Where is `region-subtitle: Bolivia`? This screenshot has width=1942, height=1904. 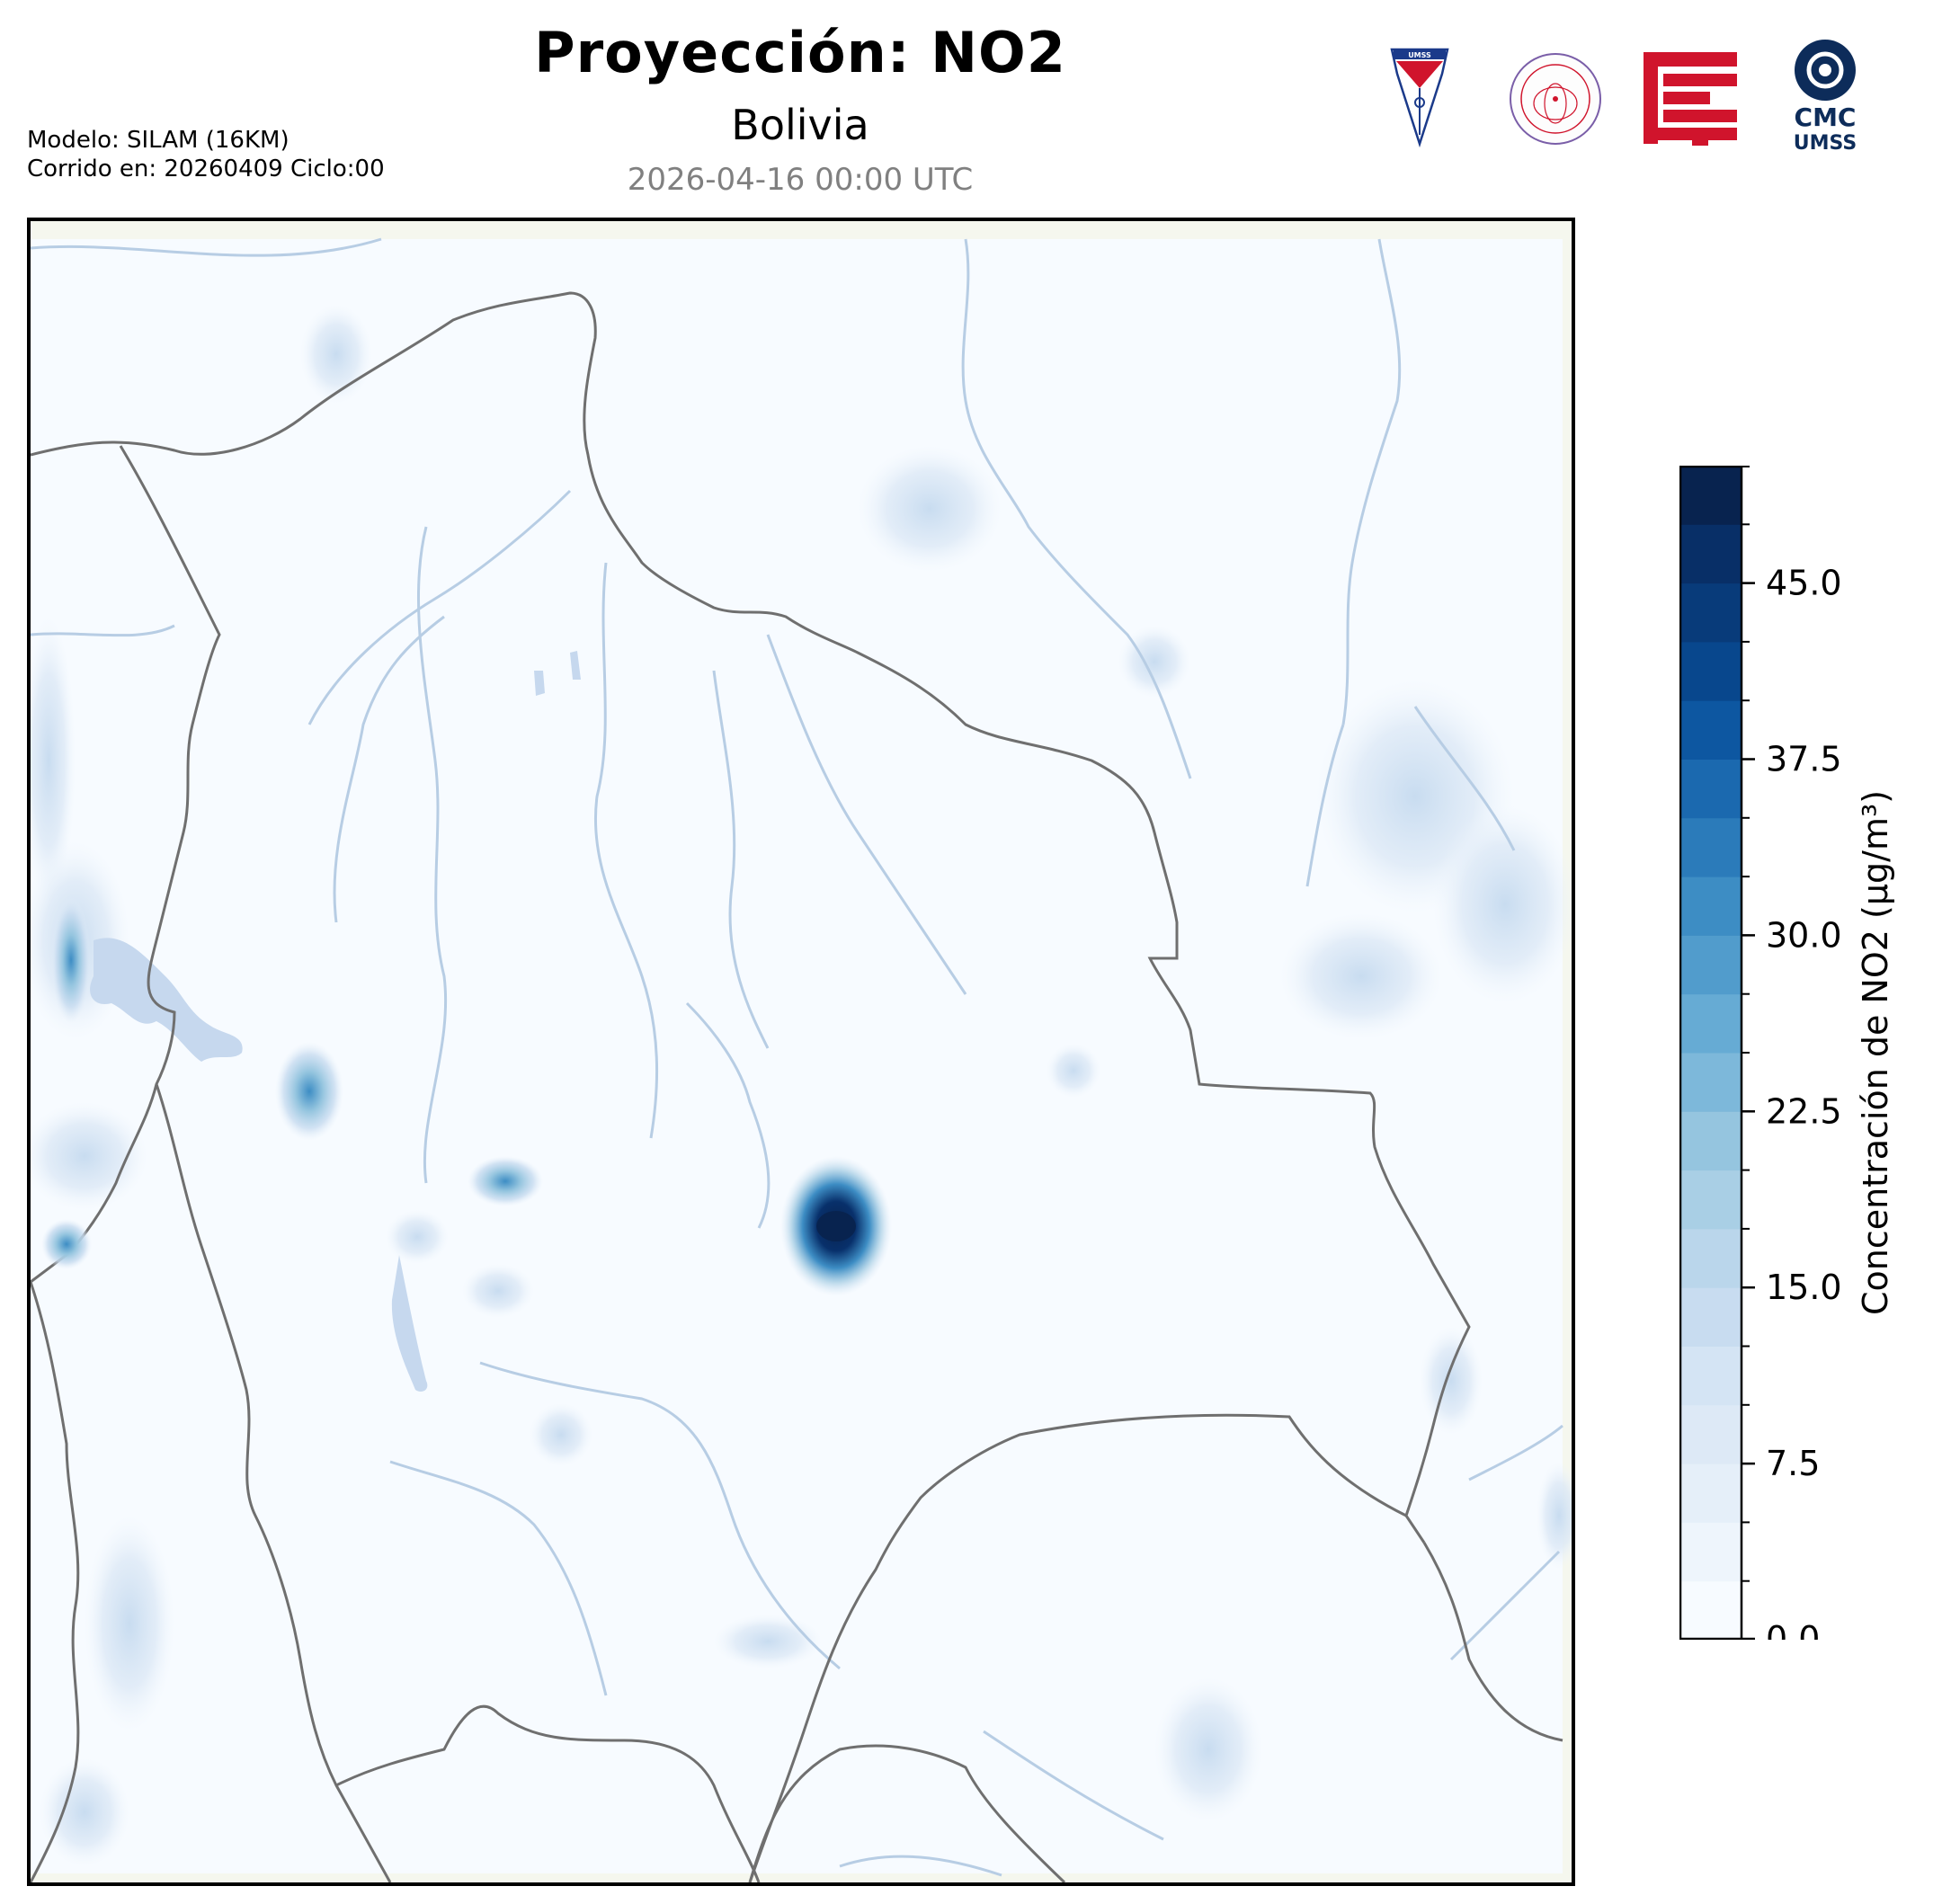 region-subtitle: Bolivia is located at coordinates (800, 125).